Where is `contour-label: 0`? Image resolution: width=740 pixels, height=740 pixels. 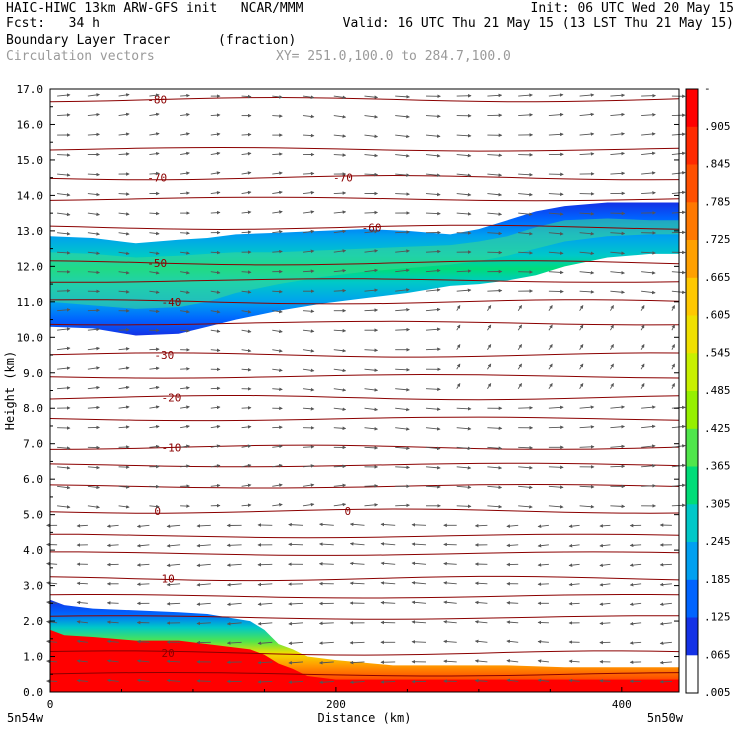
contour-label: 0 is located at coordinates (347, 511).